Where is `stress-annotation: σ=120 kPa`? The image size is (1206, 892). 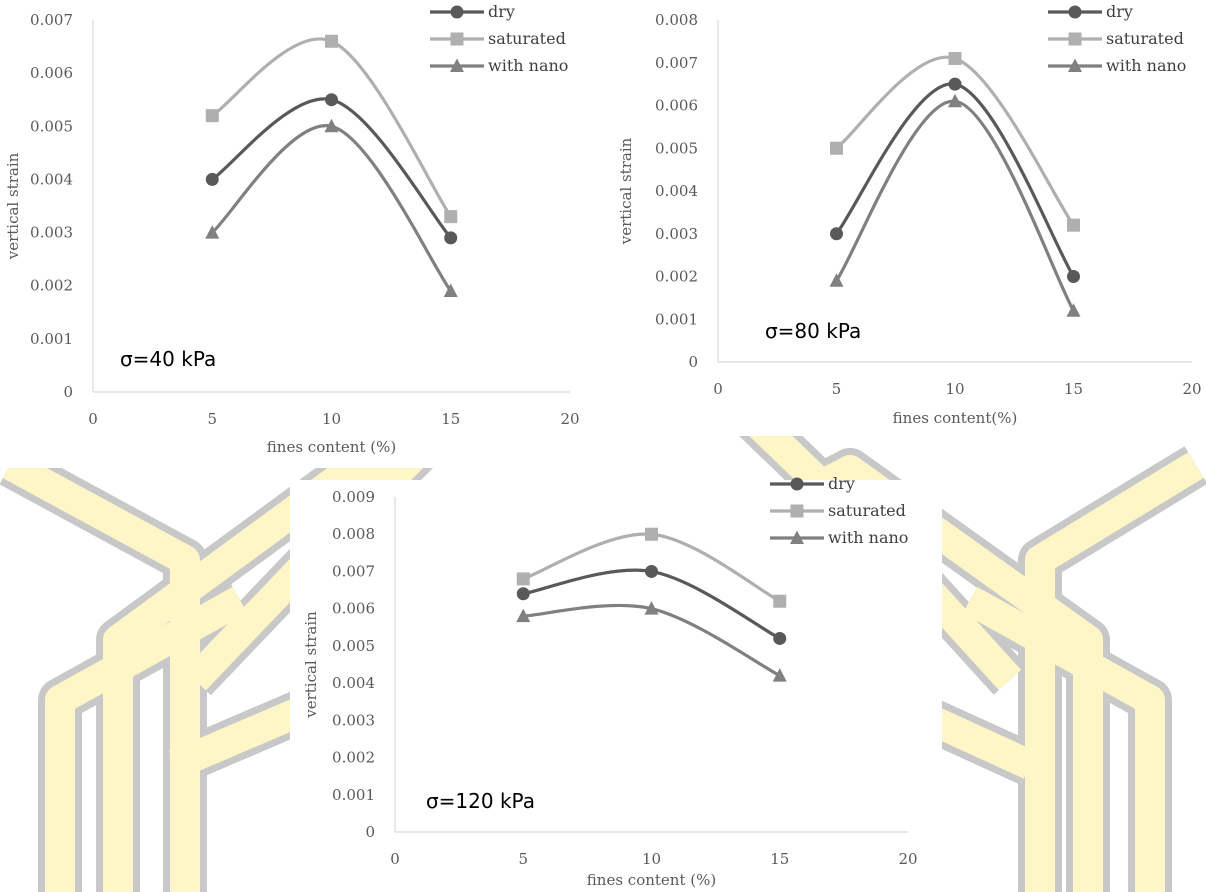
stress-annotation: σ=120 kPa is located at coordinates (480, 801).